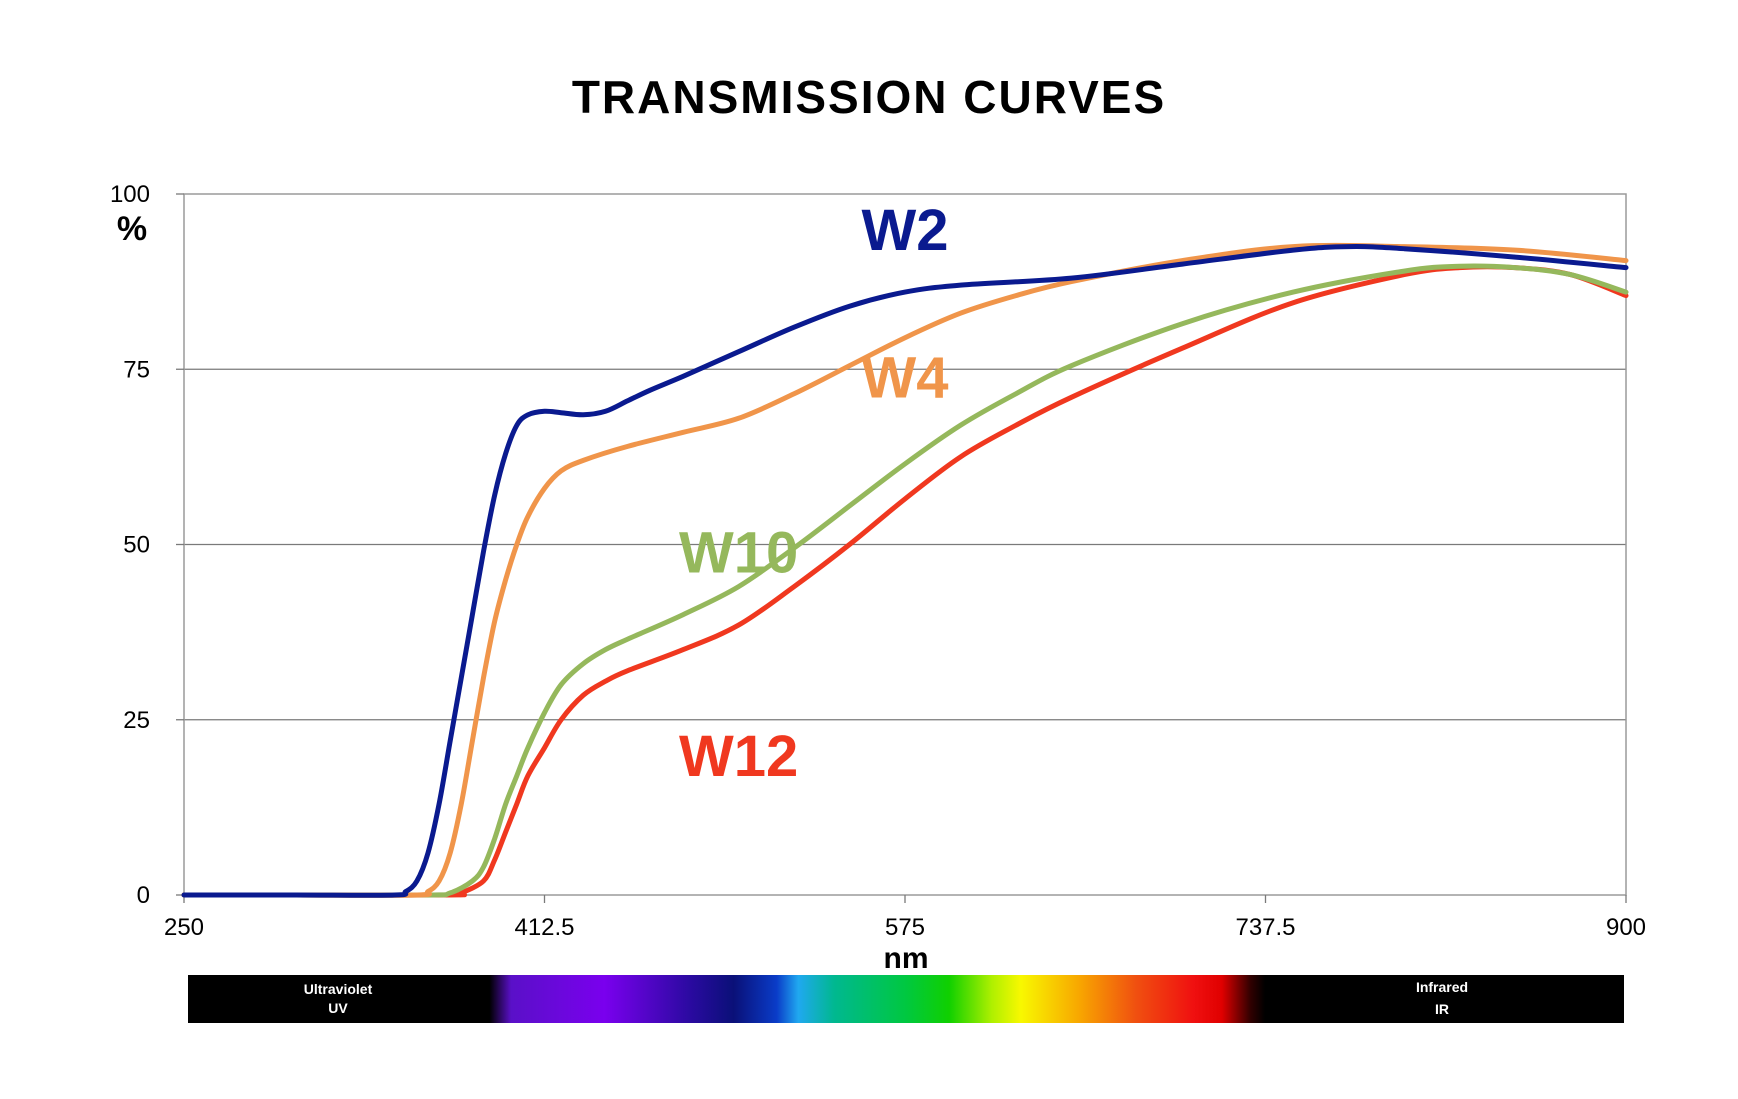 The height and width of the screenshot is (1099, 1738). I want to click on series-labels: W2 W4 W10 W12, so click(814, 493).